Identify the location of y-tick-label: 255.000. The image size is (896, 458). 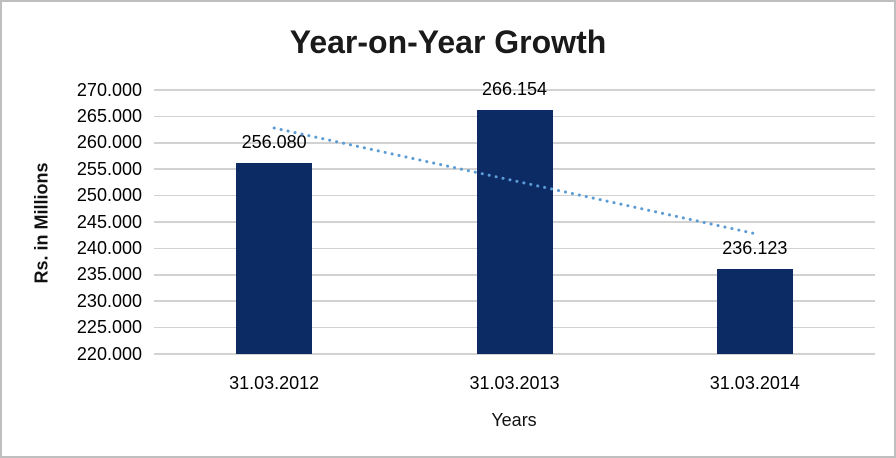
(109, 168).